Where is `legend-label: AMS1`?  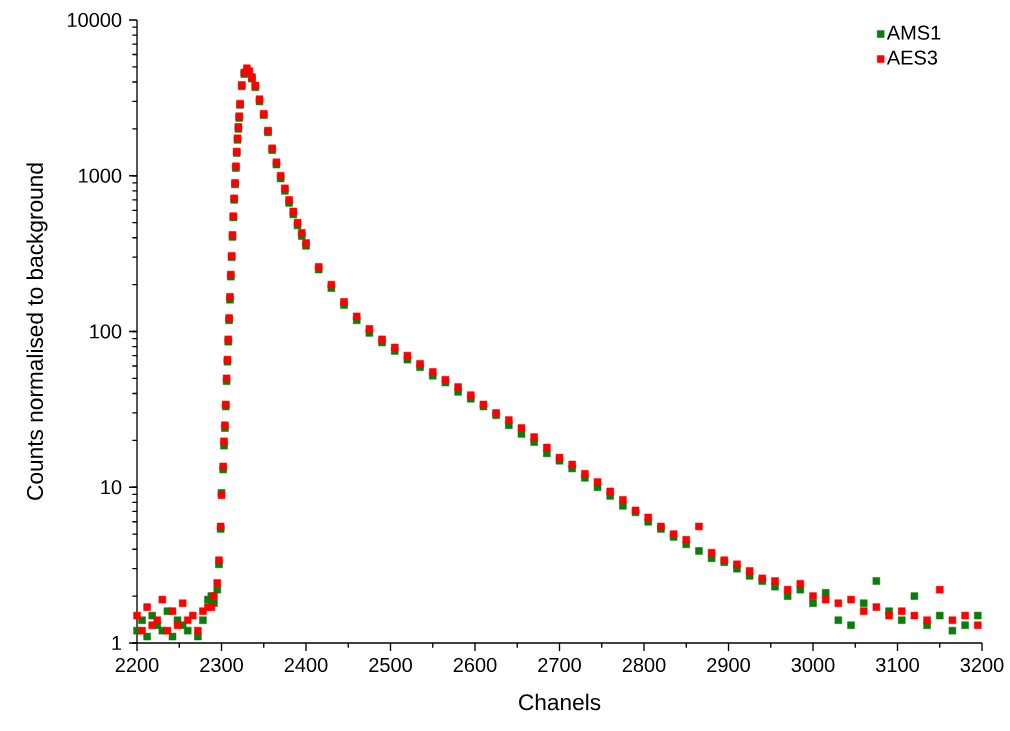 legend-label: AMS1 is located at coordinates (913, 32).